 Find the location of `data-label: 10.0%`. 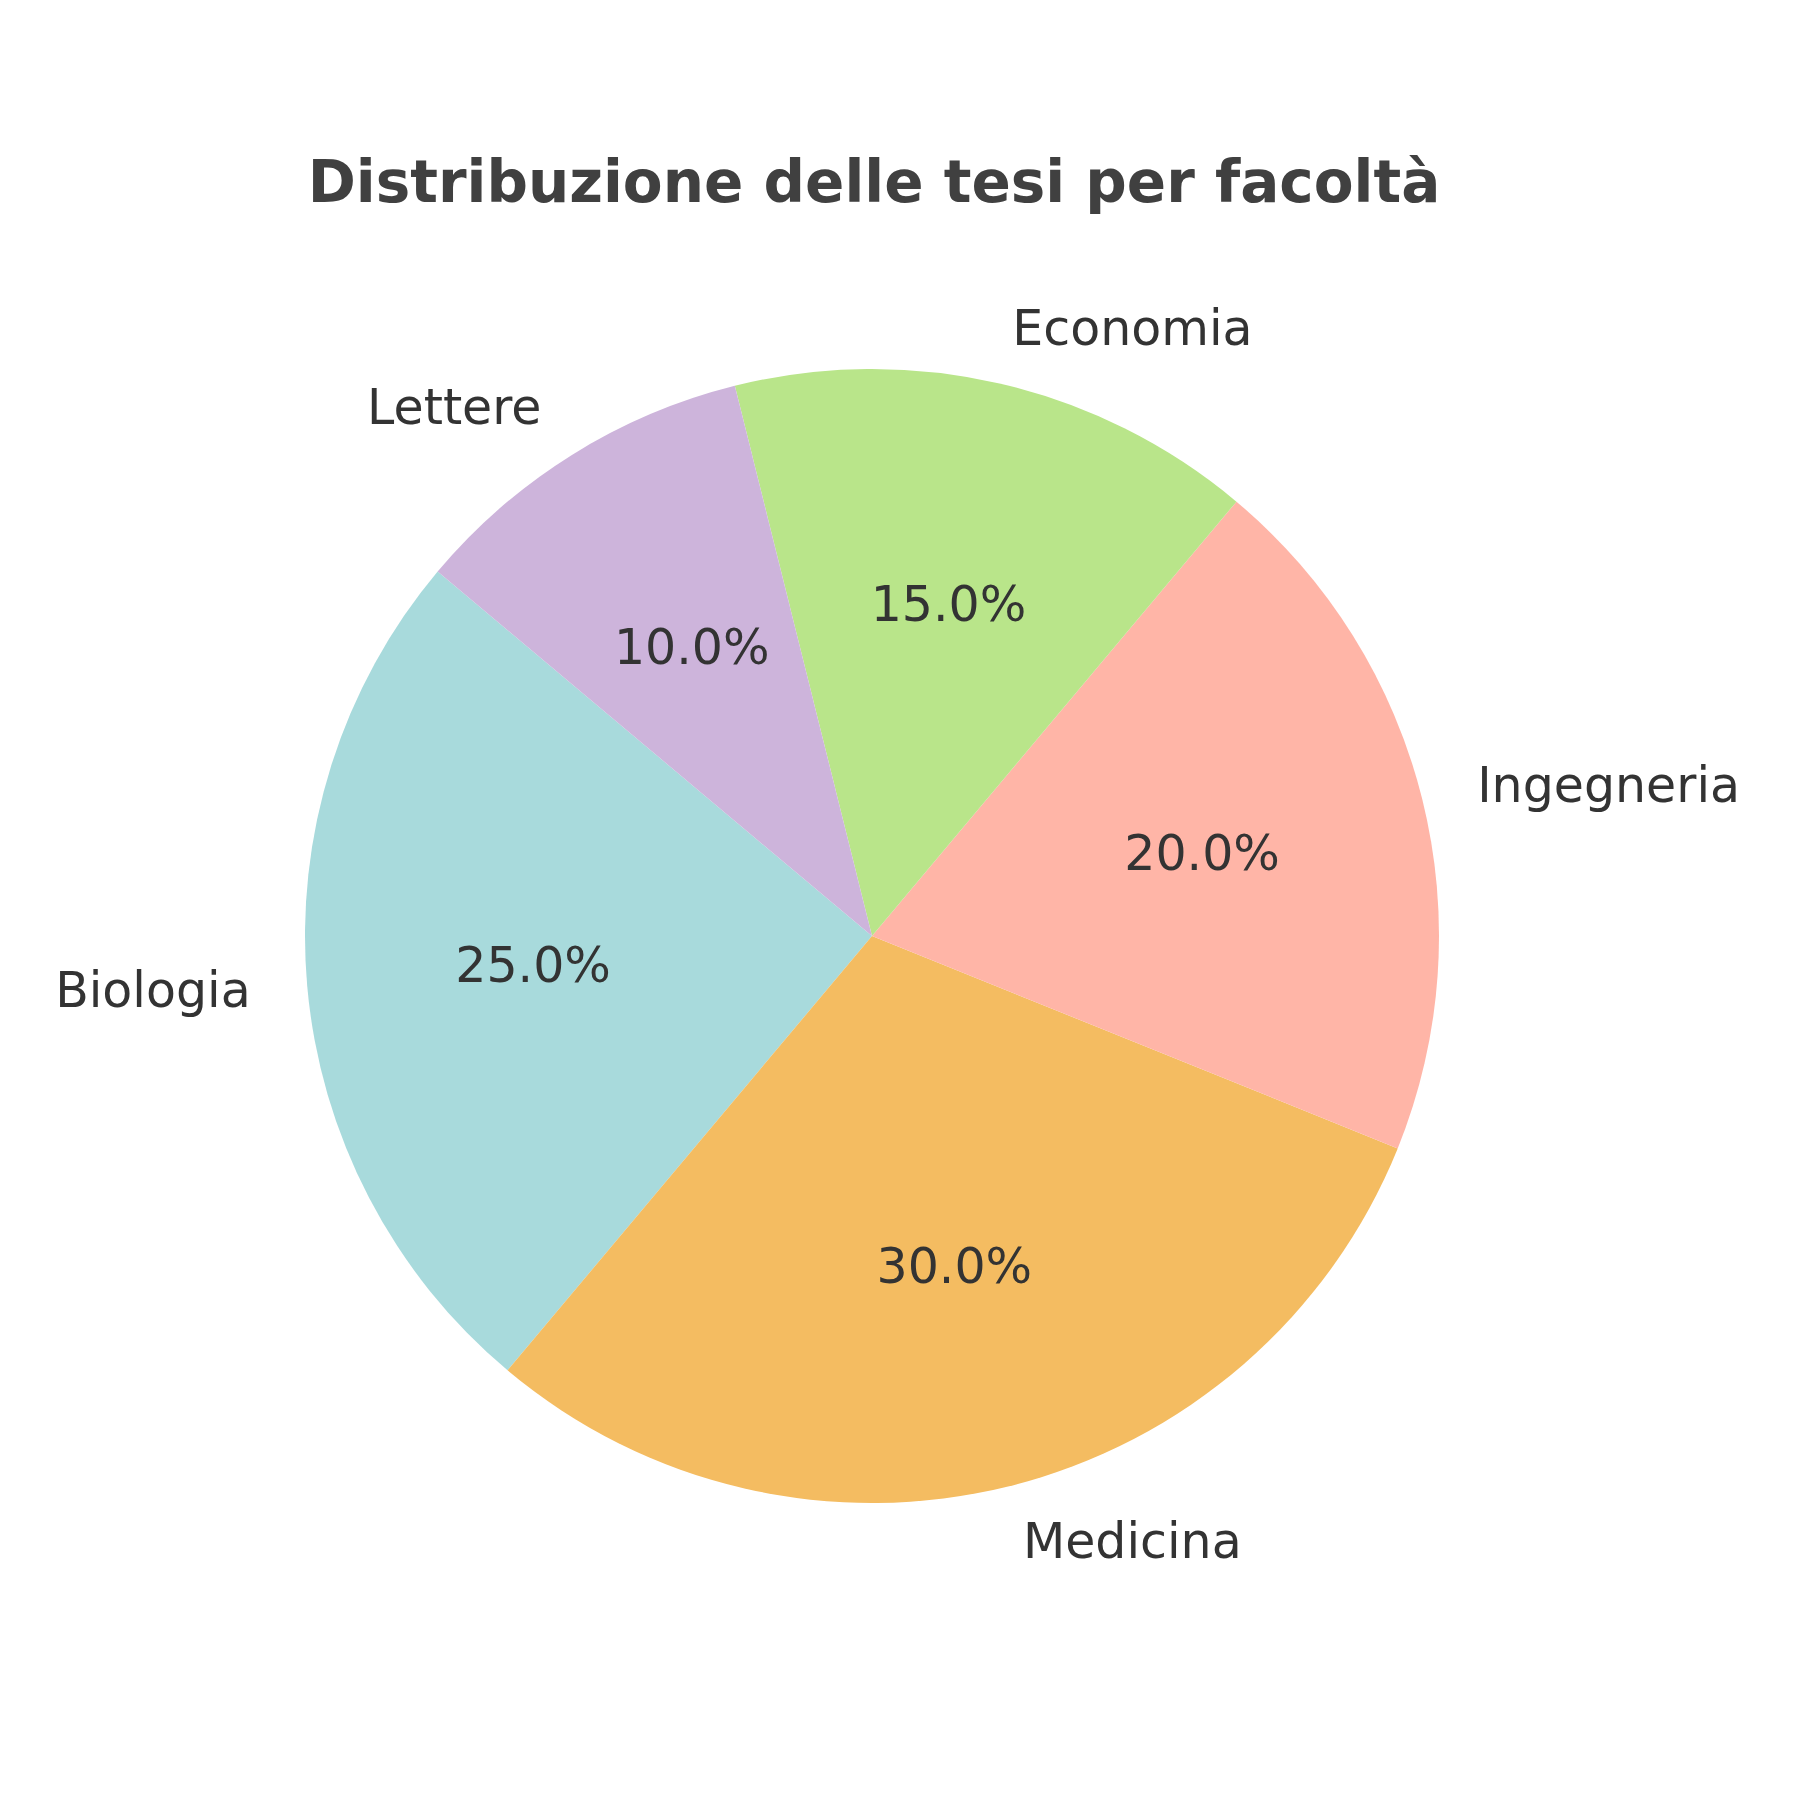

data-label: 10.0% is located at coordinates (691, 647).